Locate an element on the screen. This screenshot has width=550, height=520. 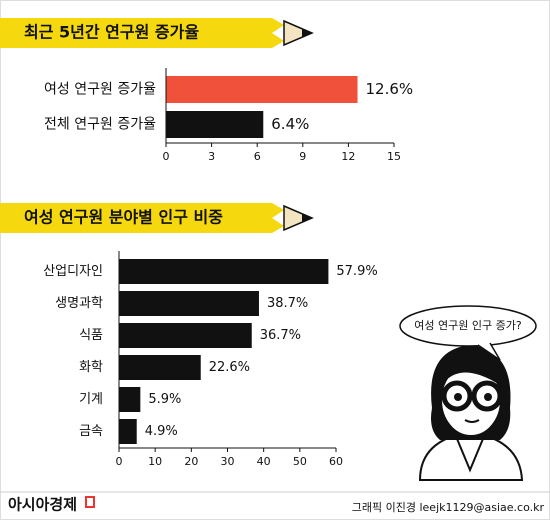
x-tick-label: 12 is located at coordinates (348, 156).